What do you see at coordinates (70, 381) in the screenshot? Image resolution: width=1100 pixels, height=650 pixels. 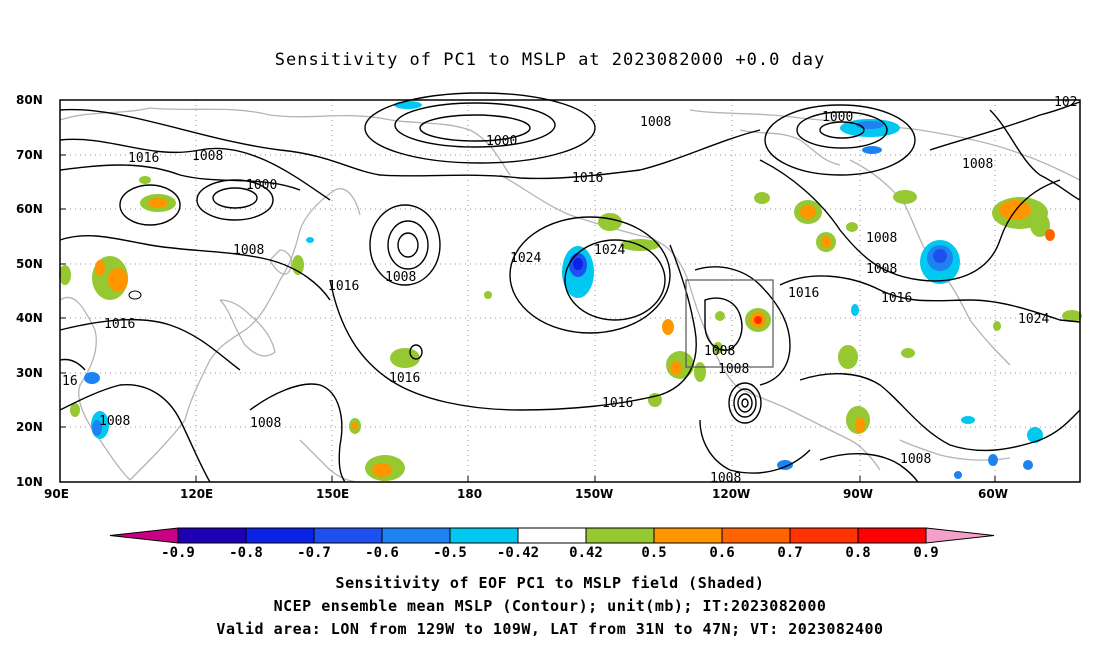 I see `contour-label: 16` at bounding box center [70, 381].